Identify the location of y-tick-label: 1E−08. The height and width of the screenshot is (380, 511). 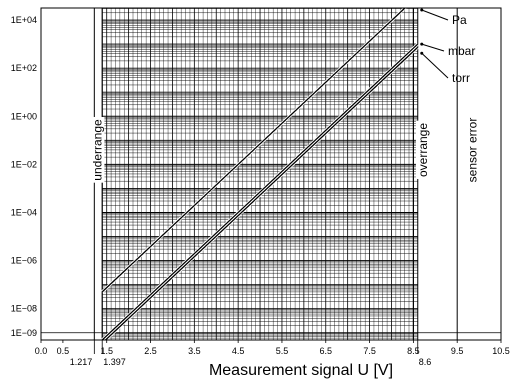
(24, 309).